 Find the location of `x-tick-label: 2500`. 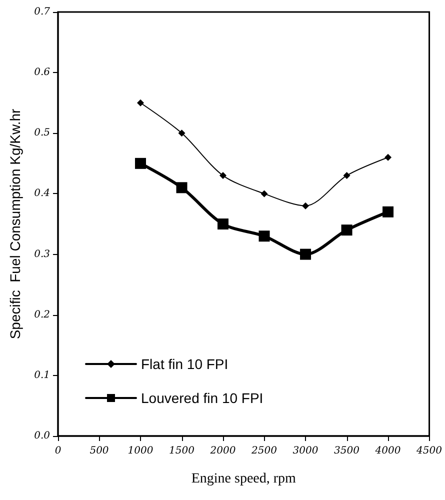

x-tick-label: 2500 is located at coordinates (264, 451).